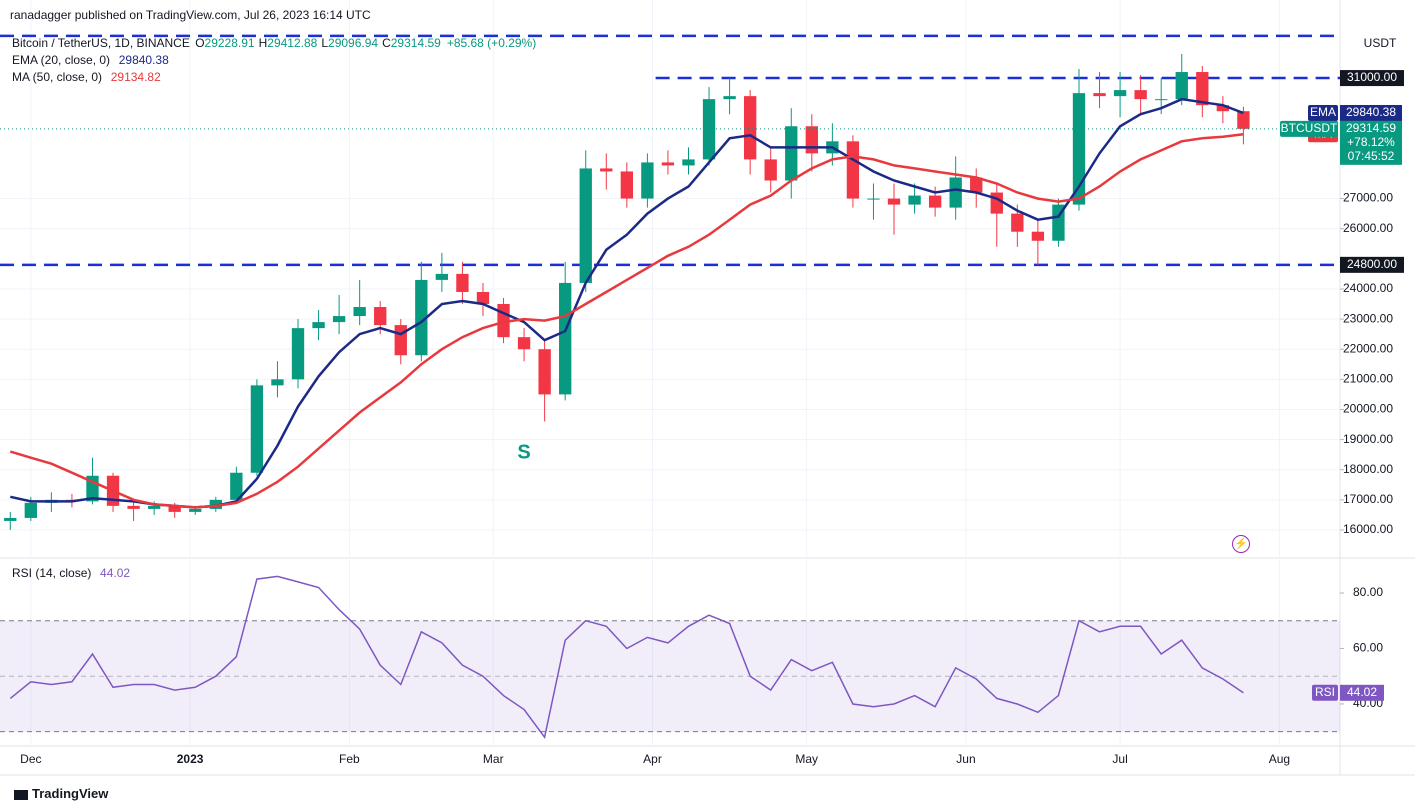 This screenshot has height=810, width=1415. What do you see at coordinates (229, 43) in the screenshot?
I see `ohlc-value: 29228.91` at bounding box center [229, 43].